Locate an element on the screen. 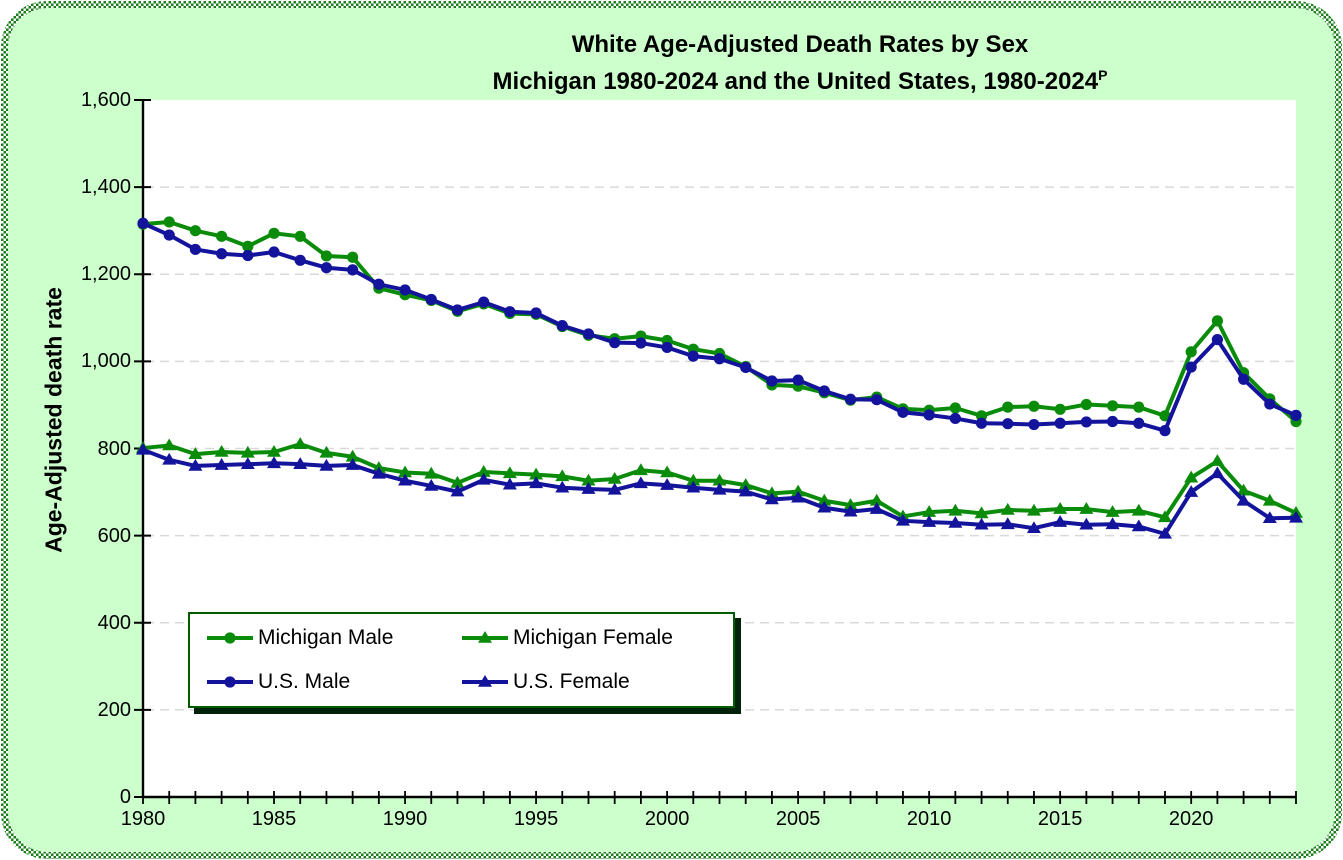 This screenshot has height=860, width=1343. legend-item-us-male: U.S. Male is located at coordinates (333, 682).